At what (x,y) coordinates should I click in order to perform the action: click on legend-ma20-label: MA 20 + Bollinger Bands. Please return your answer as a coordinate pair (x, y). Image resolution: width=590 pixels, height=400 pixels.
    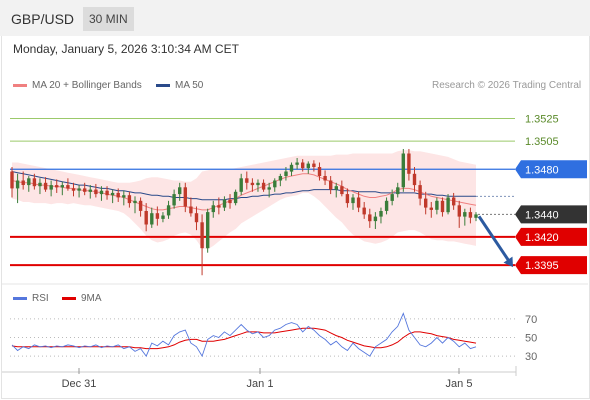
    Looking at the image, I should click on (87, 85).